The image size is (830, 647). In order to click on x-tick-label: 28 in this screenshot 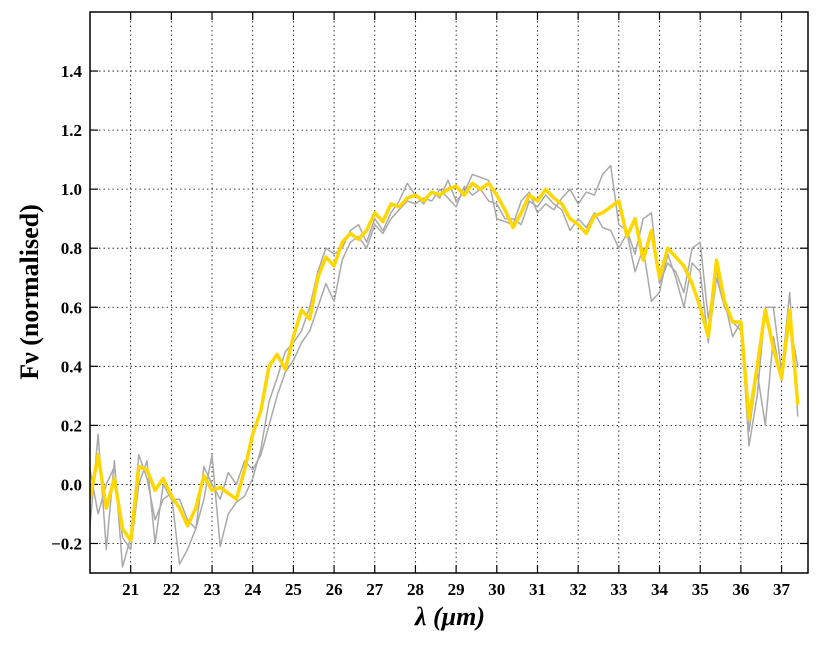, I will do `click(415, 589)`.